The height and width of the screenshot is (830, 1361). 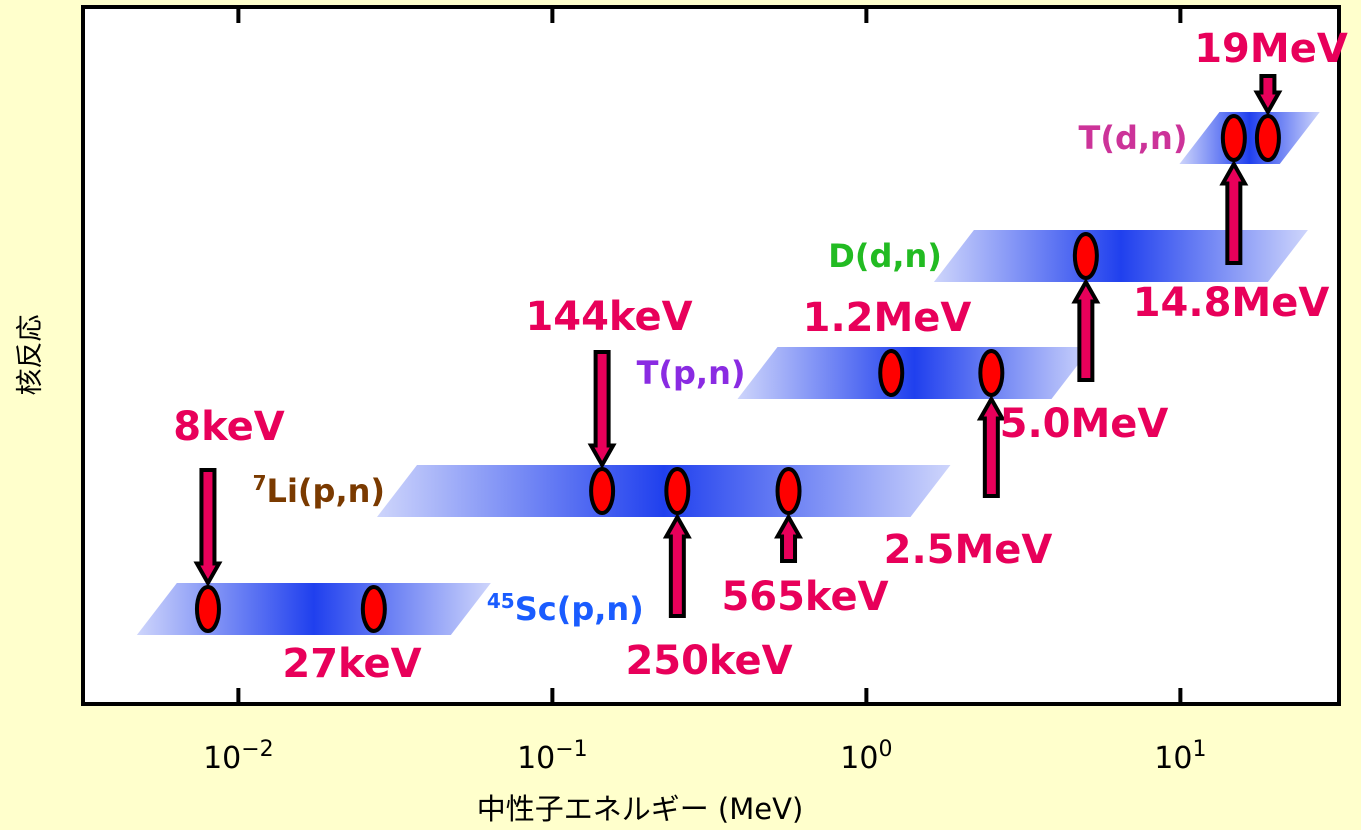 I want to click on reaction-label-2: 7Li(p,n), so click(x=319, y=490).